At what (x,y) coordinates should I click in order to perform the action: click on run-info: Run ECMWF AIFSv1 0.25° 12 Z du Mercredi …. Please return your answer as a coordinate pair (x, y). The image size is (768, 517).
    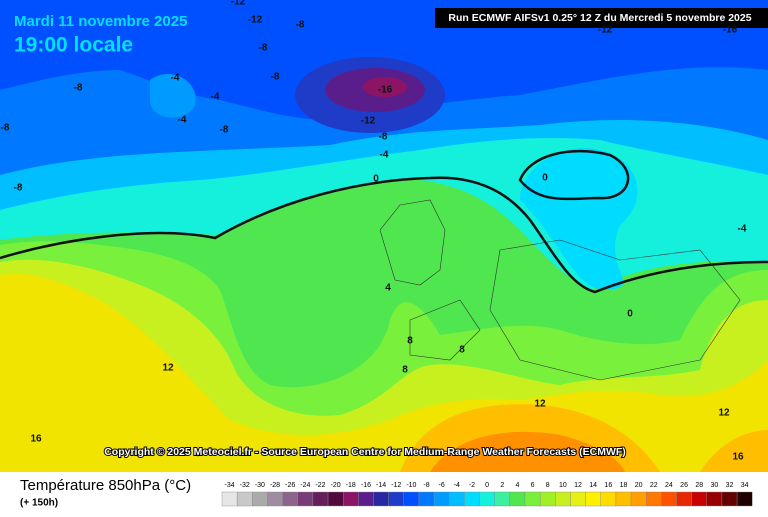
    Looking at the image, I should click on (599, 18).